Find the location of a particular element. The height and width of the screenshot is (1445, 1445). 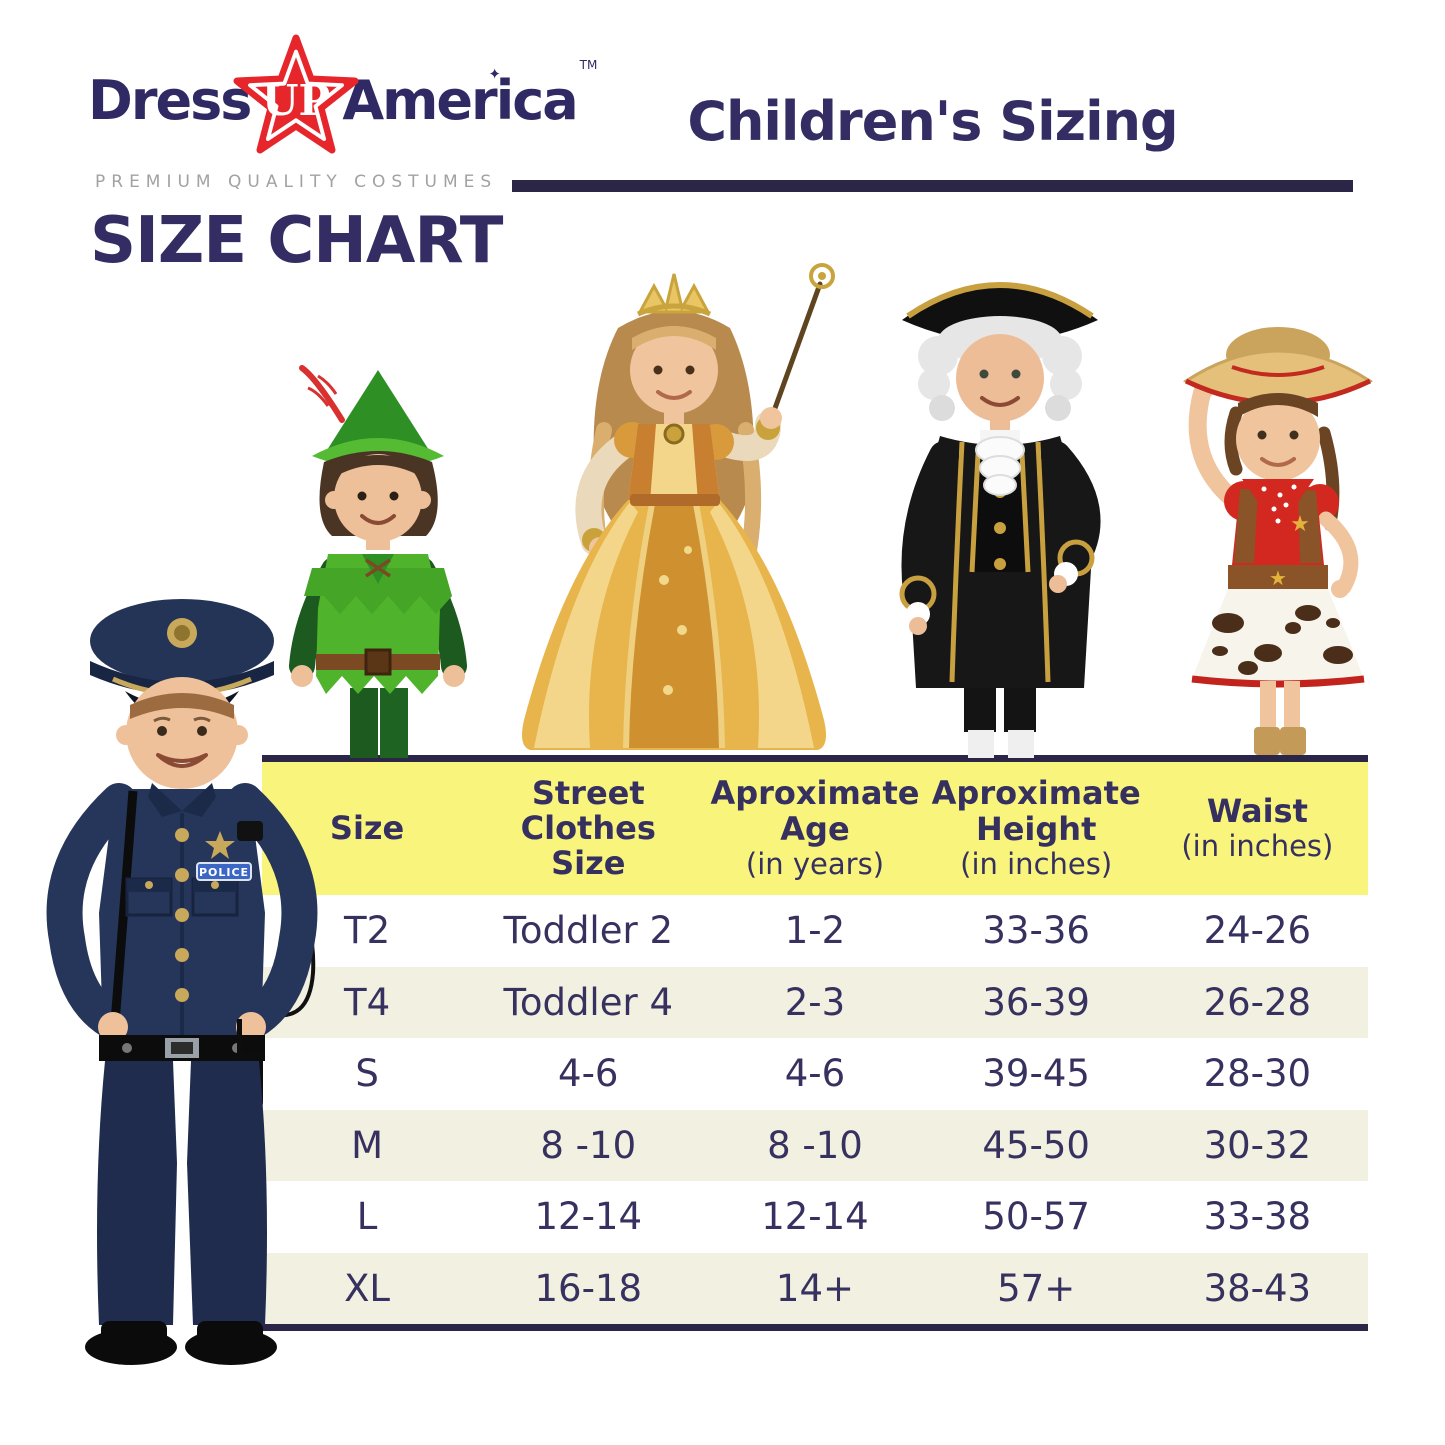

size-cell: 36-39 is located at coordinates (1036, 1002).